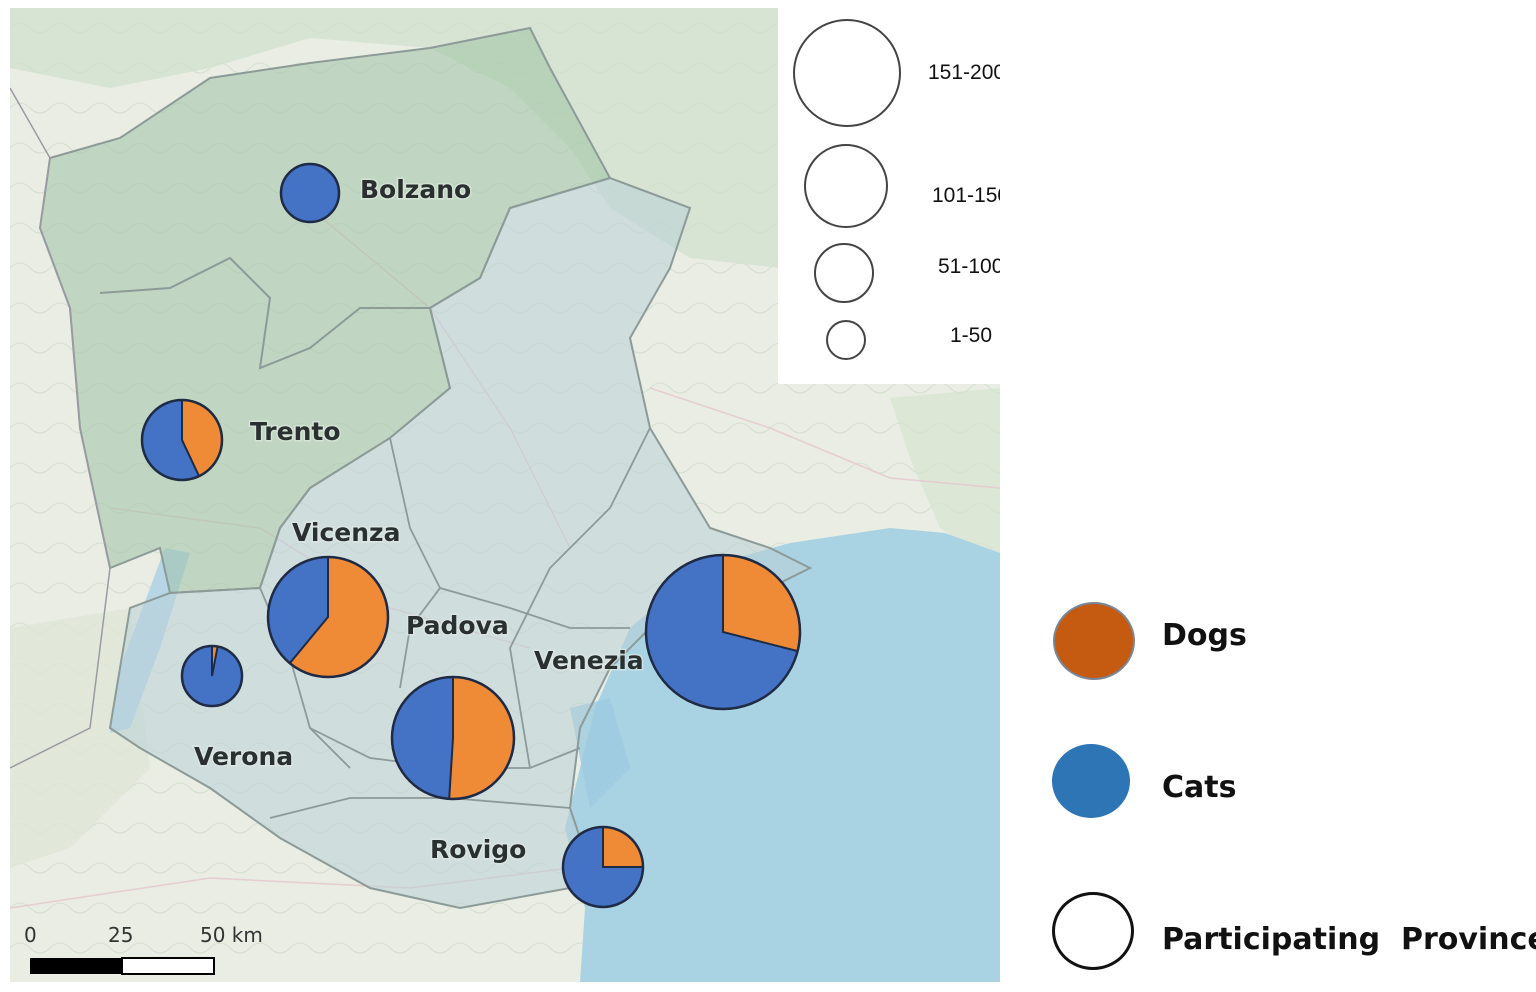 This screenshot has height=992, width=1536. What do you see at coordinates (76, 966) in the screenshot?
I see `scale-bar-black` at bounding box center [76, 966].